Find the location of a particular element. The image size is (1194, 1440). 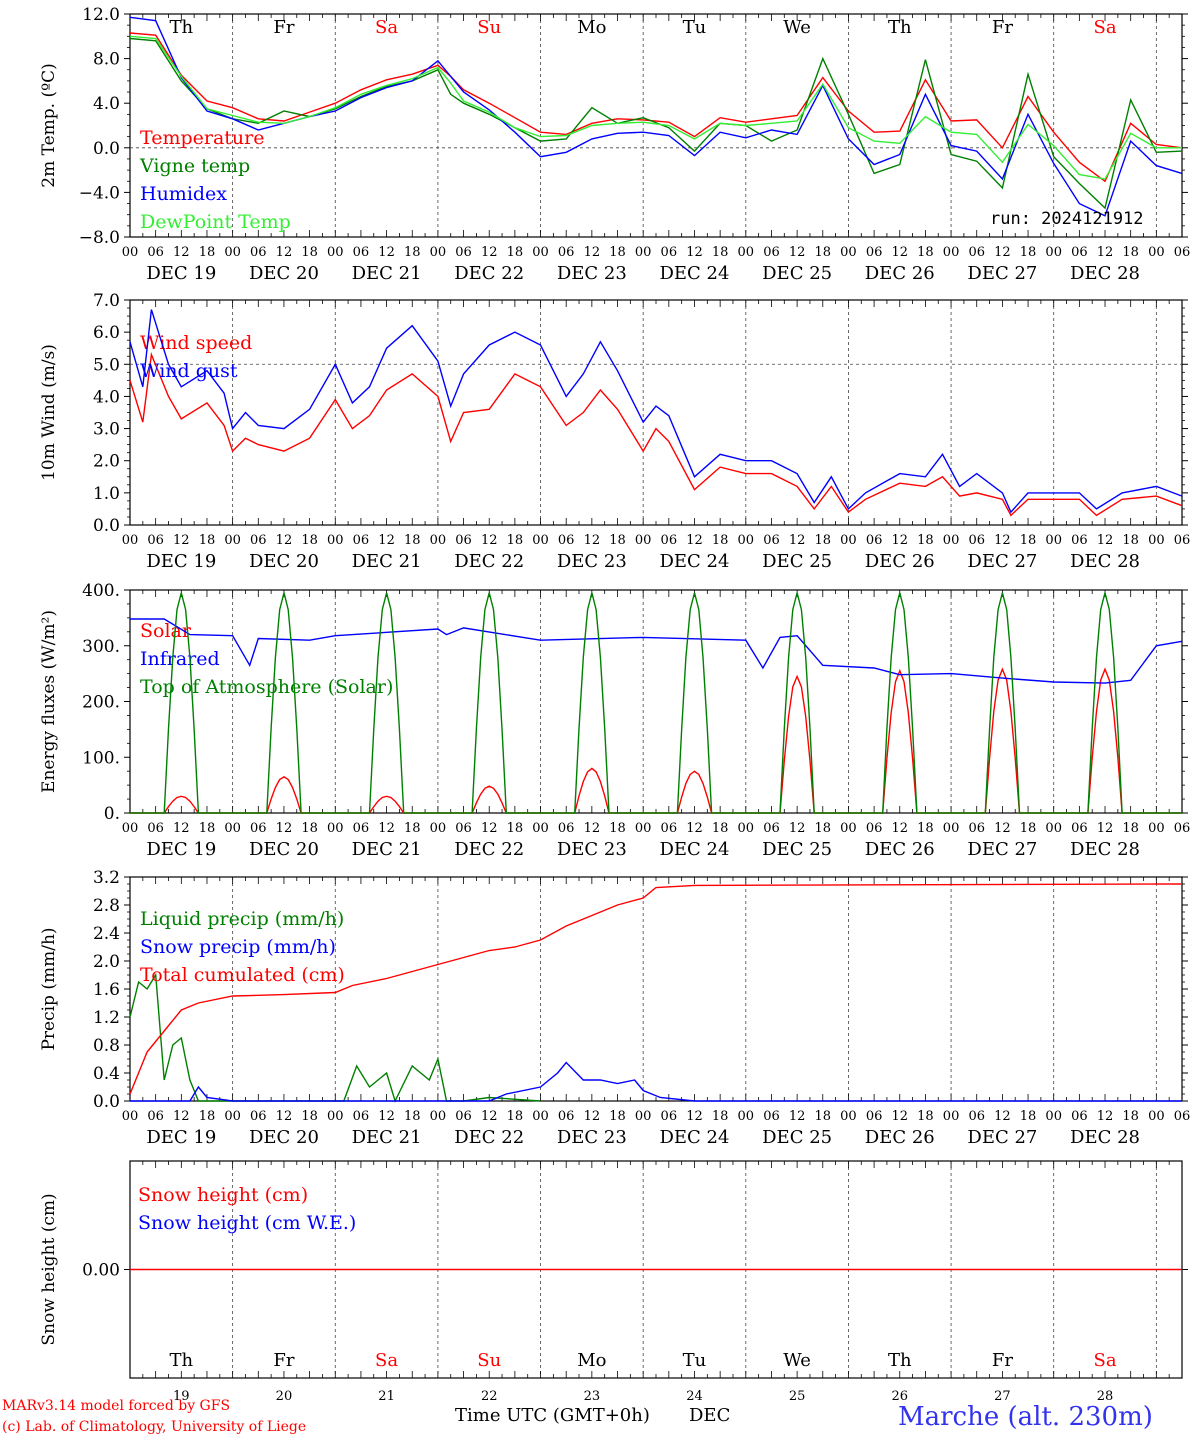

xaxis-title: Time UTC (GMT+0h) is located at coordinates (552, 1415).